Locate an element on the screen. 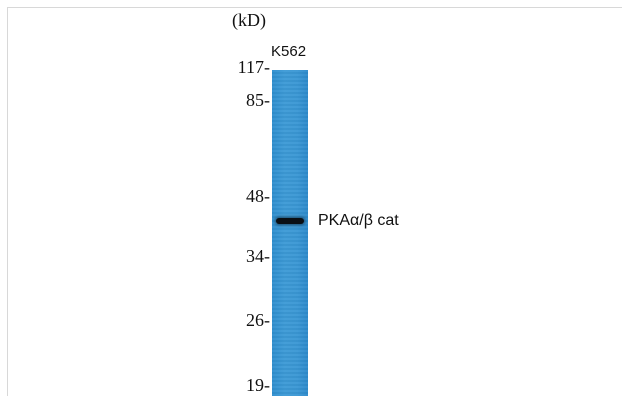  band-label: PKAα/β cat is located at coordinates (358, 220).